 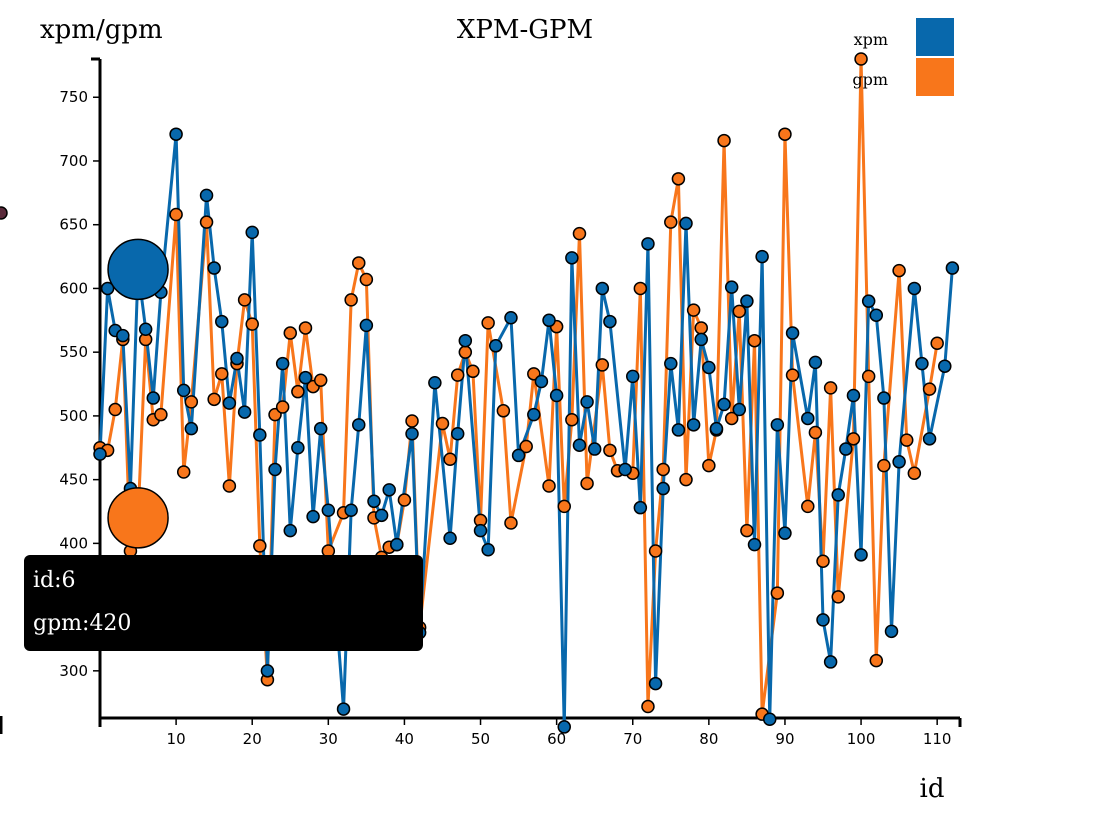 What do you see at coordinates (328, 739) in the screenshot?
I see `x-tick-label: 30` at bounding box center [328, 739].